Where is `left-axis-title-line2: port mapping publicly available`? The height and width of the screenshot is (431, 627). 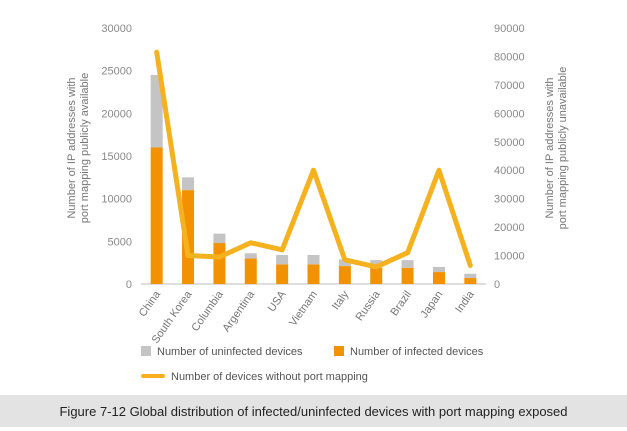
left-axis-title-line2: port mapping publicly available is located at coordinates (85, 148).